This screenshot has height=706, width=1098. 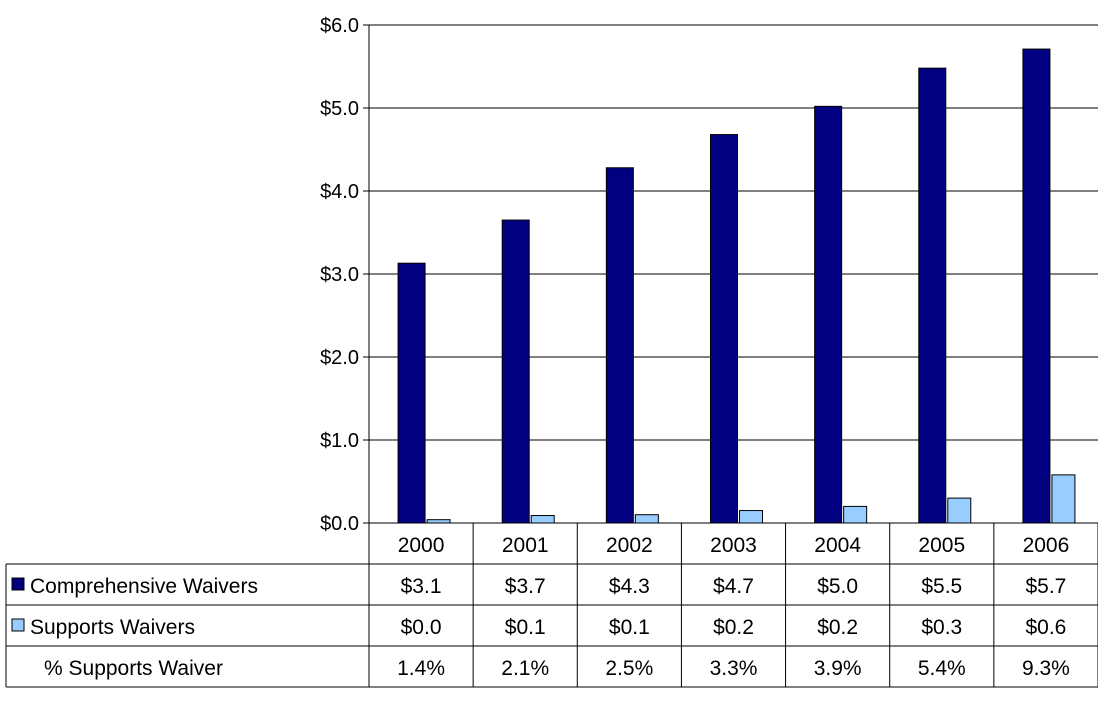 I want to click on percent-label: 1.4%, so click(x=421, y=668).